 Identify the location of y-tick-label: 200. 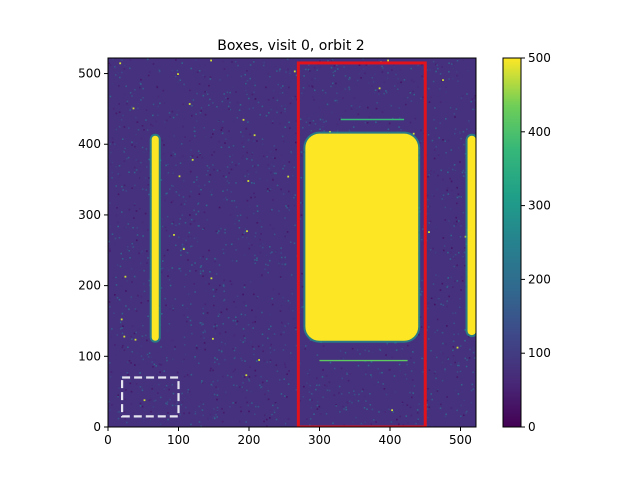
(89, 286).